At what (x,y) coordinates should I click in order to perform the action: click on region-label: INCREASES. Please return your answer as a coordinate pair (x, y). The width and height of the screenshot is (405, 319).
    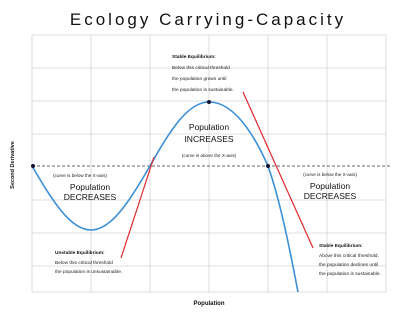
    Looking at the image, I should click on (208, 139).